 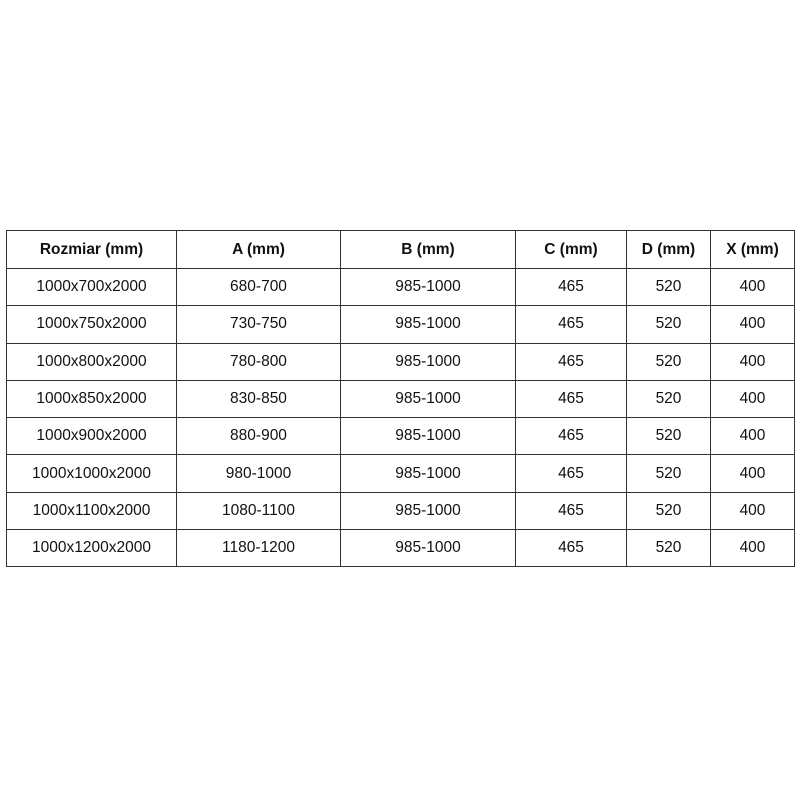 What do you see at coordinates (91, 361) in the screenshot?
I see `cell-size: 1000x800x2000` at bounding box center [91, 361].